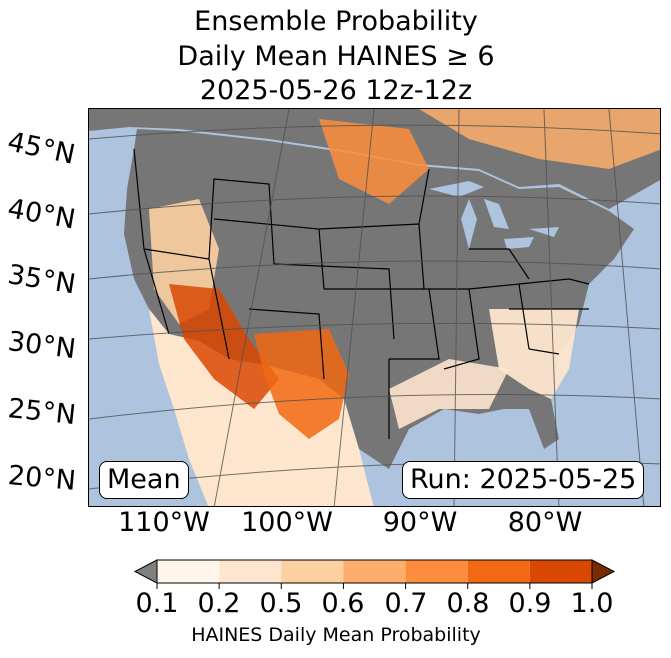 Image resolution: width=671 pixels, height=658 pixels. Describe the element at coordinates (603, 571) in the screenshot. I see `colorbar-over-triangle` at that location.